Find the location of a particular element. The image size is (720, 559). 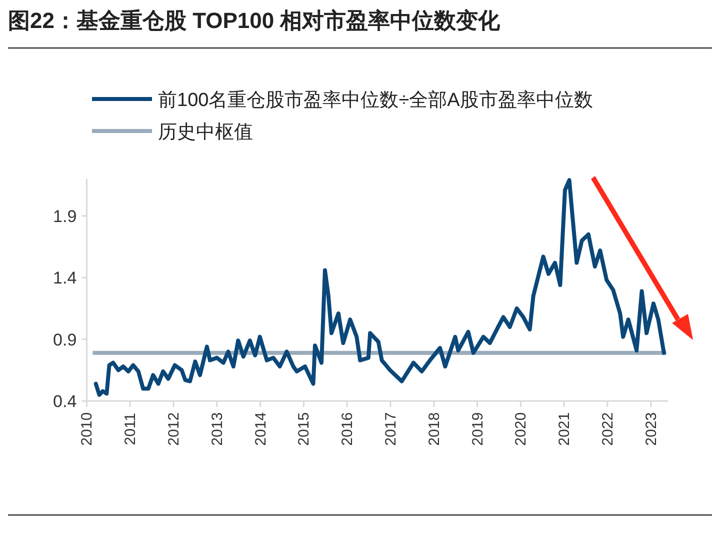

x-tick-label: 2021 is located at coordinates (565, 429).